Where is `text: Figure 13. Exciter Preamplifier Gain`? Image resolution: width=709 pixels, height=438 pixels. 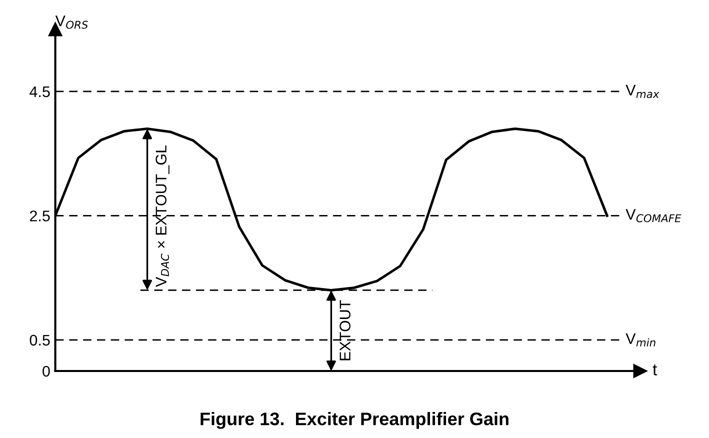 text: Figure 13. Exciter Preamplifier Gain is located at coordinates (354, 420).